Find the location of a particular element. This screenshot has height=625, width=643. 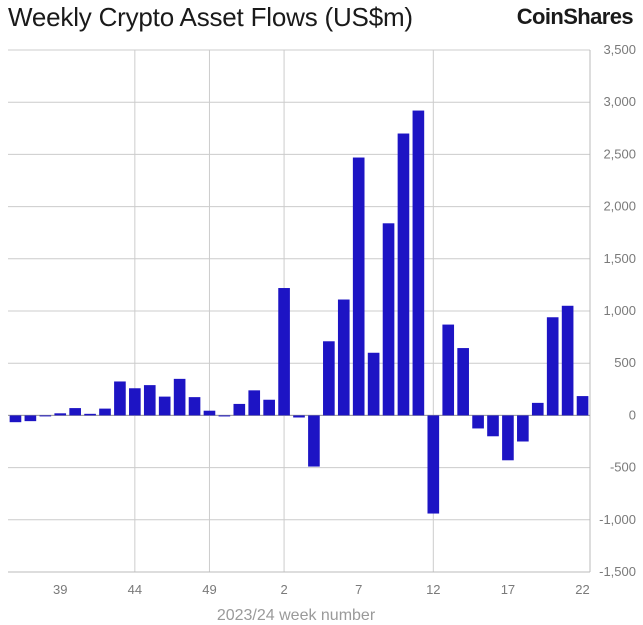

y-tick-label: 2,000 is located at coordinates (619, 206).